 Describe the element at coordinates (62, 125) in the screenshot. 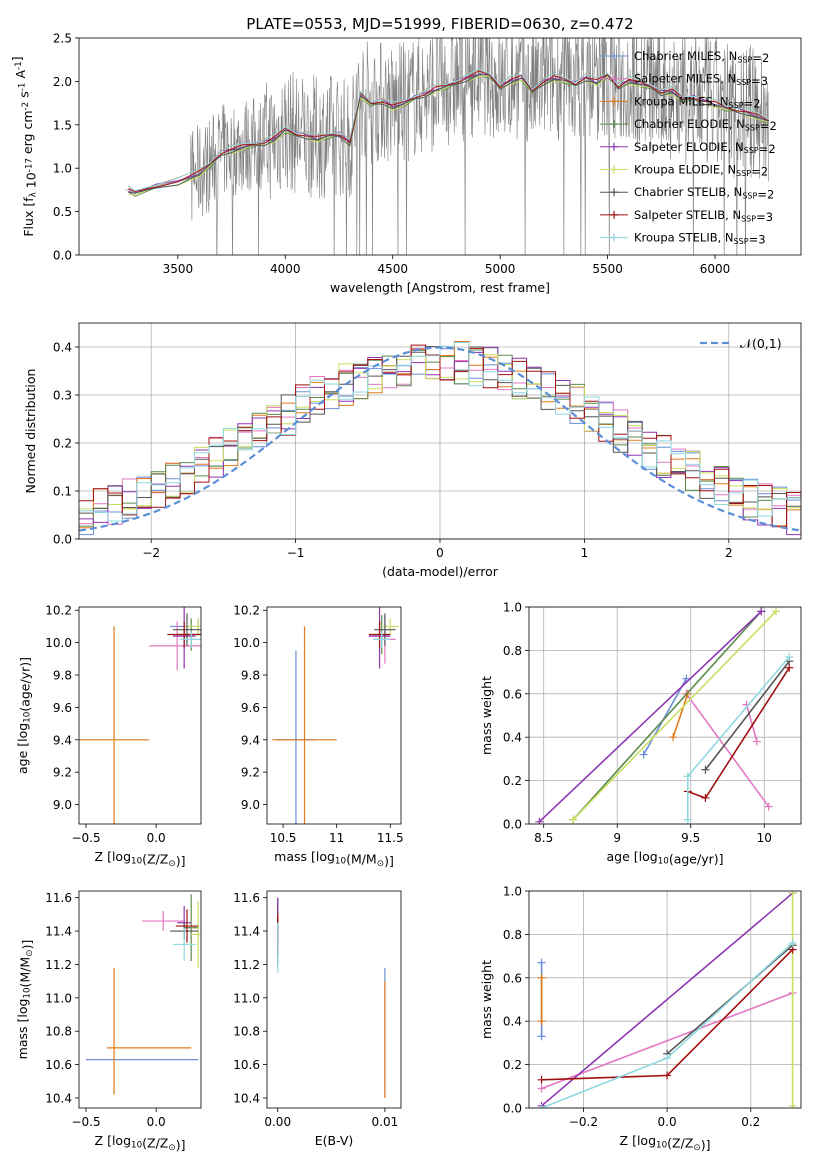

I see `y-tick-label: 1.5` at that location.